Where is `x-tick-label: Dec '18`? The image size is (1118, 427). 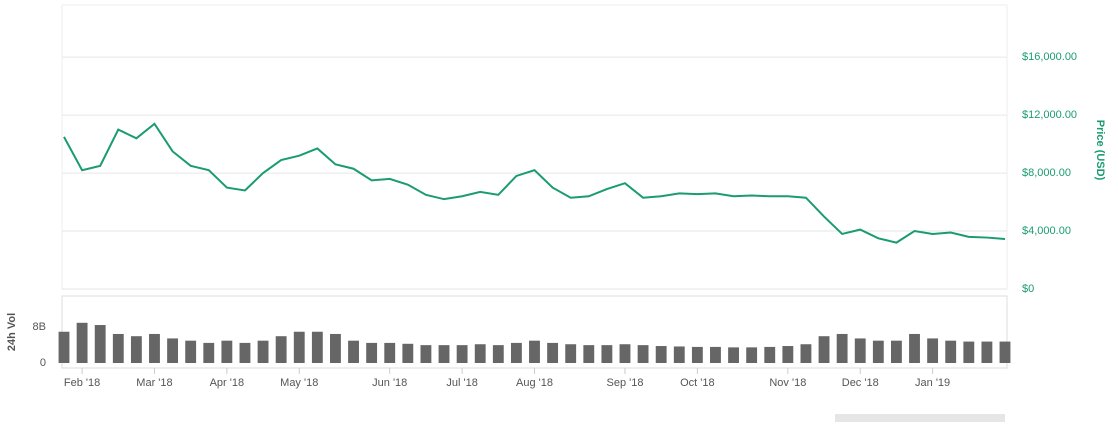
x-tick-label: Dec '18 is located at coordinates (860, 383).